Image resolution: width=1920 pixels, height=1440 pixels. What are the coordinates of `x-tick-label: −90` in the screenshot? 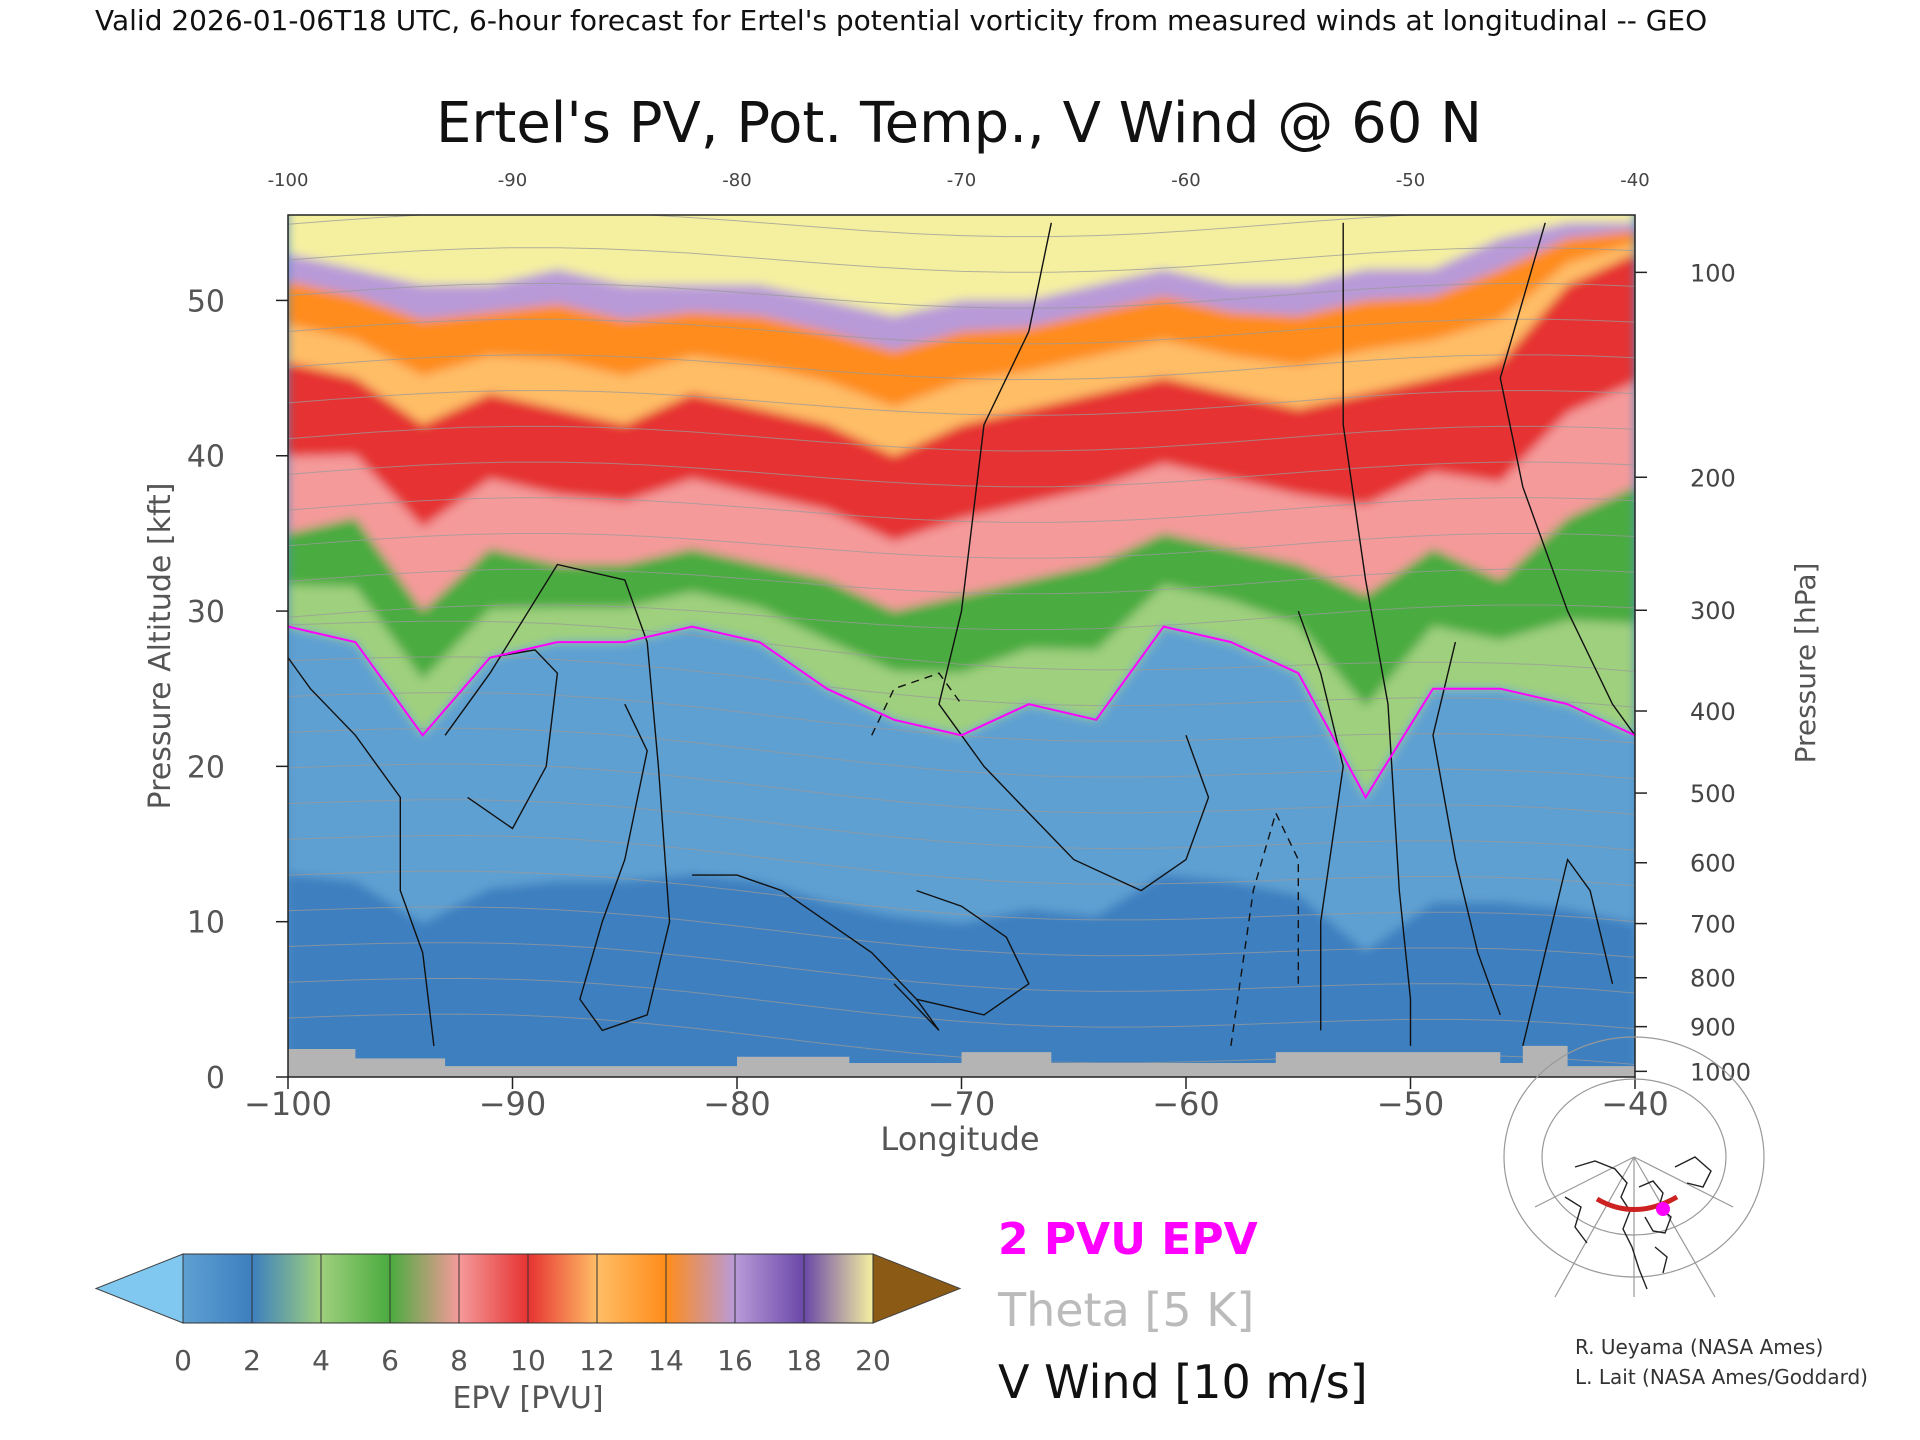 It's located at (513, 1104).